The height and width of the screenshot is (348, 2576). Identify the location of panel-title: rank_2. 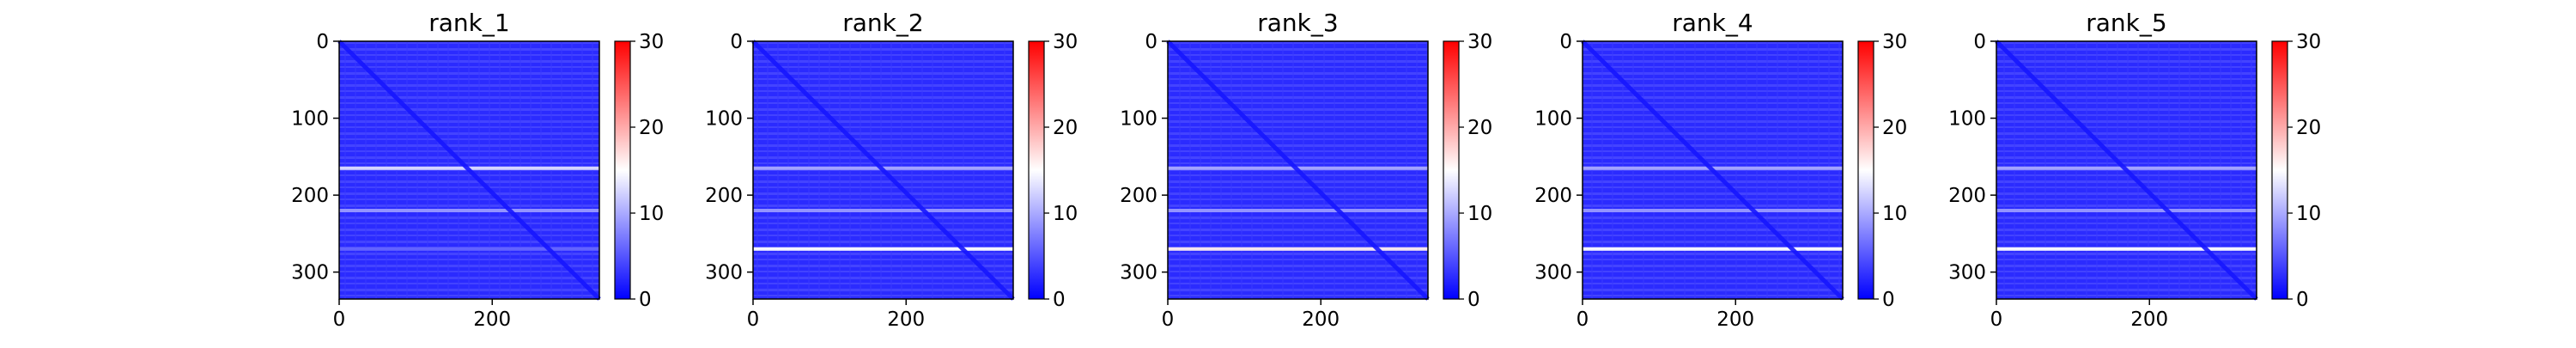
(882, 23).